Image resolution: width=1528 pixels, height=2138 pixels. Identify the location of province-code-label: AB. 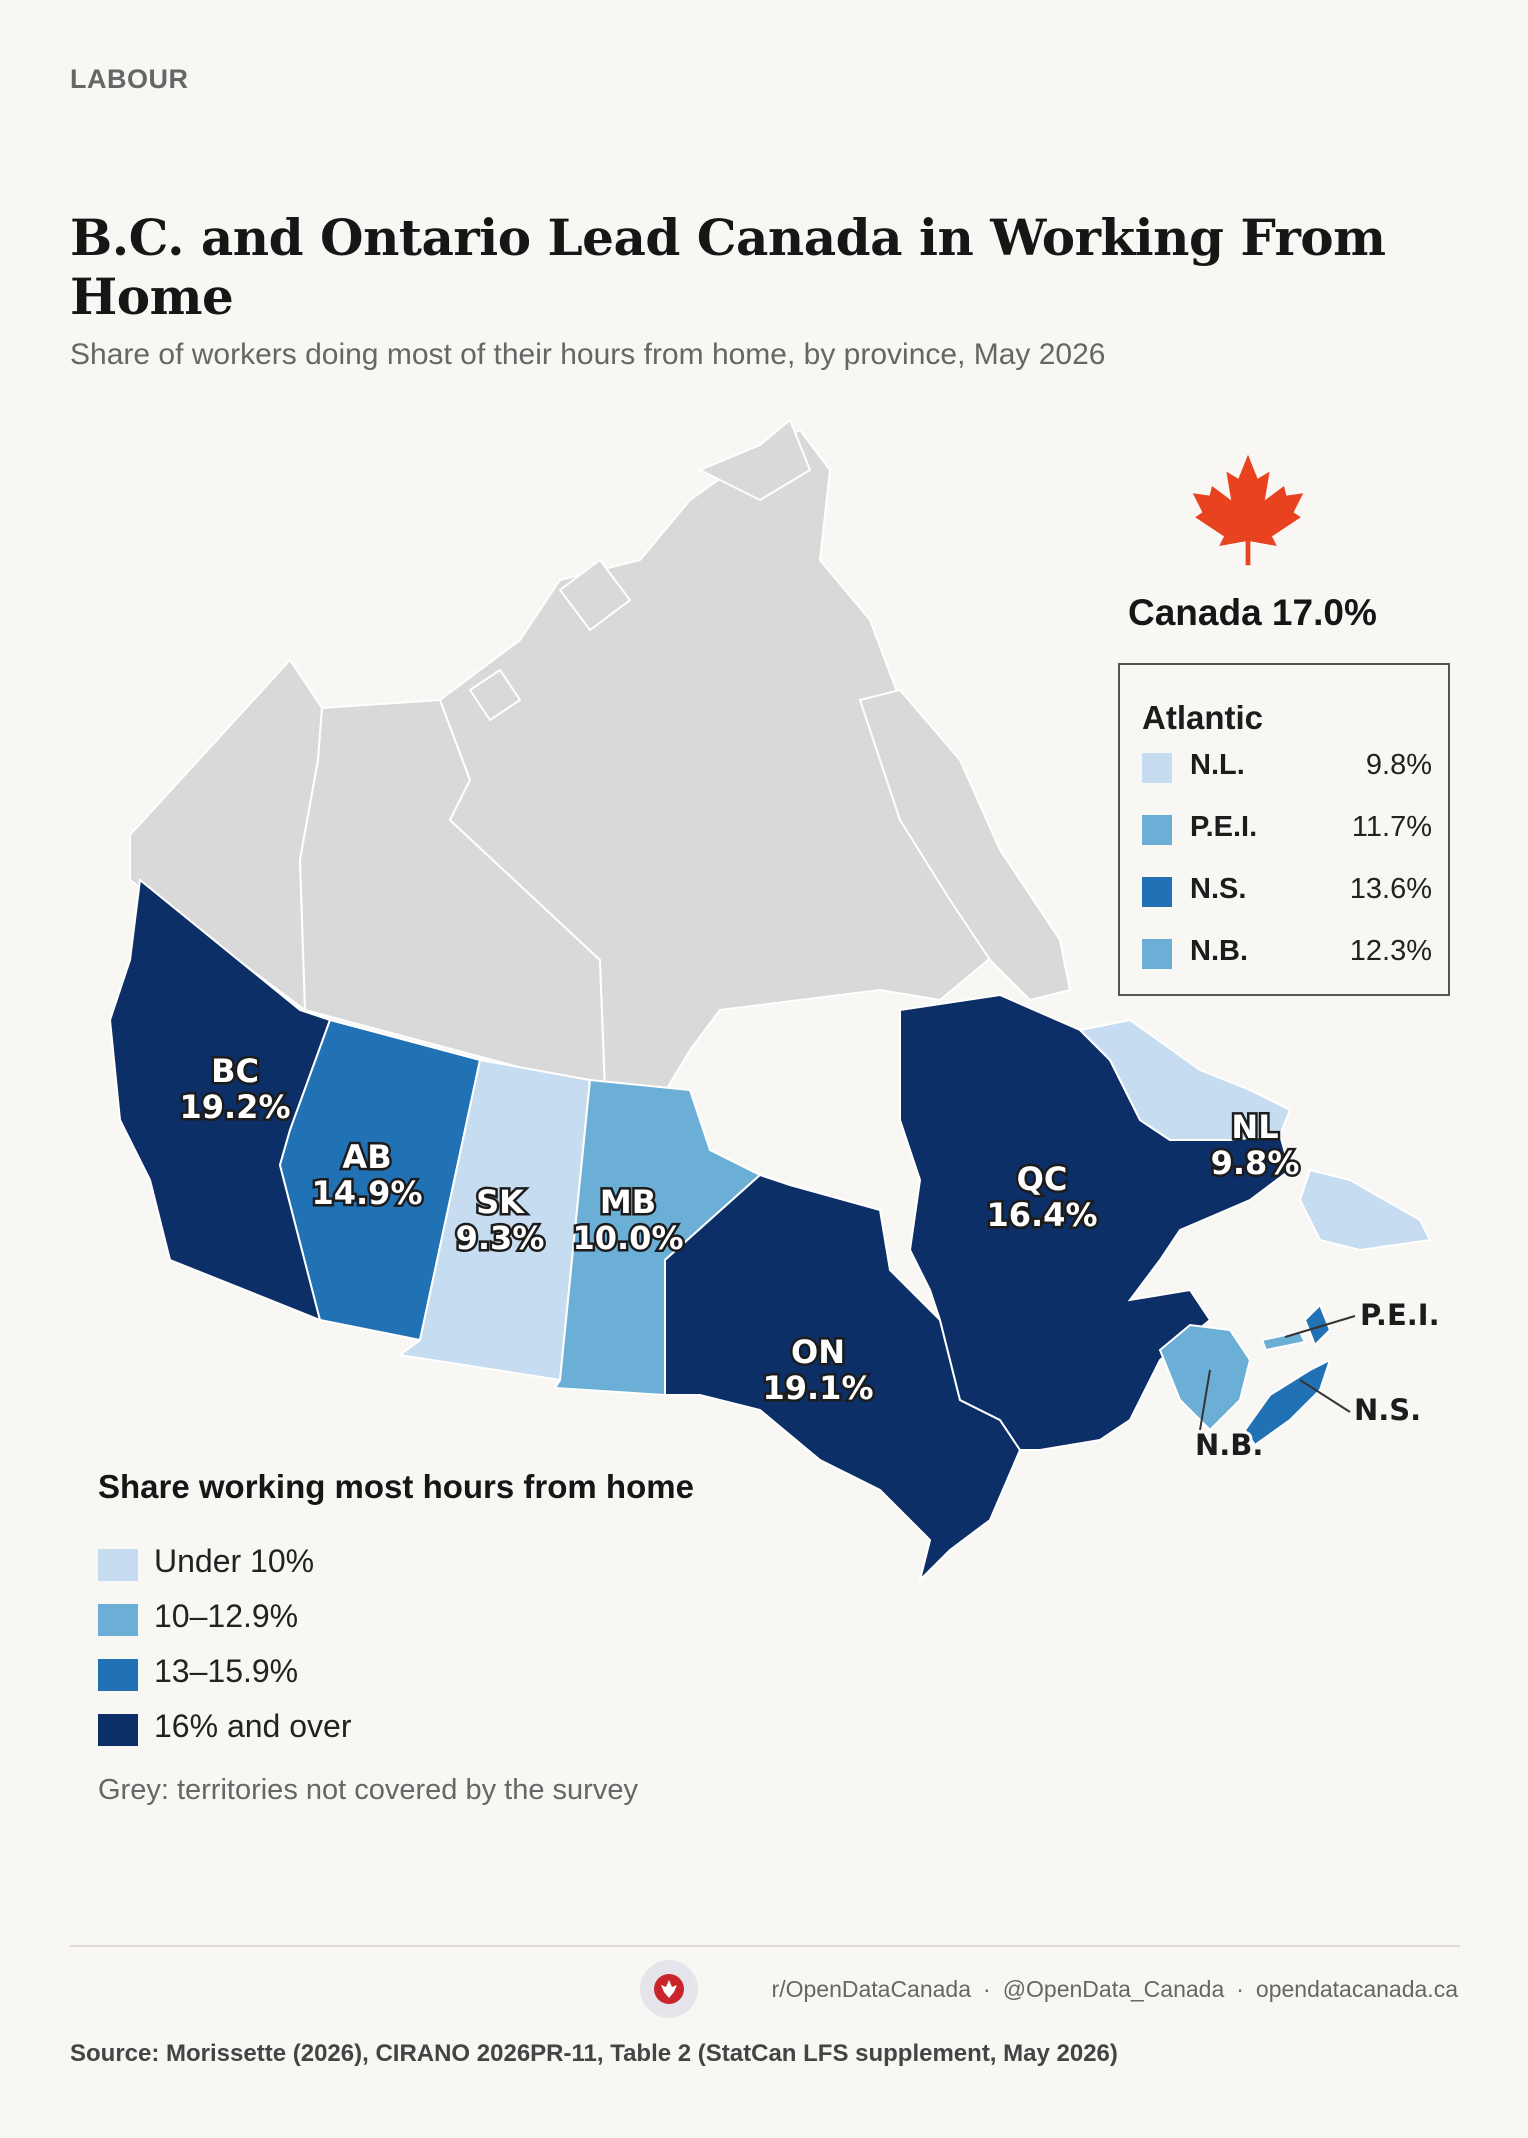
(366, 1157).